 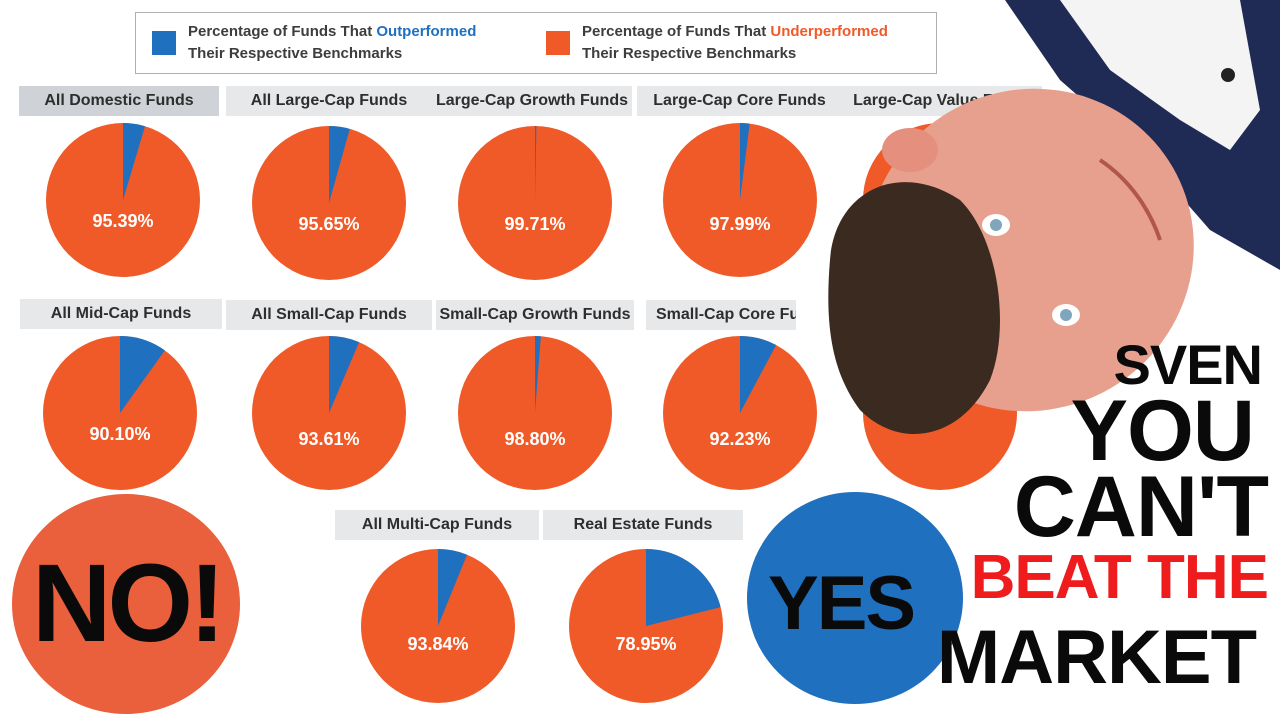 What do you see at coordinates (643, 525) in the screenshot?
I see `pie-title: Real Estate Funds` at bounding box center [643, 525].